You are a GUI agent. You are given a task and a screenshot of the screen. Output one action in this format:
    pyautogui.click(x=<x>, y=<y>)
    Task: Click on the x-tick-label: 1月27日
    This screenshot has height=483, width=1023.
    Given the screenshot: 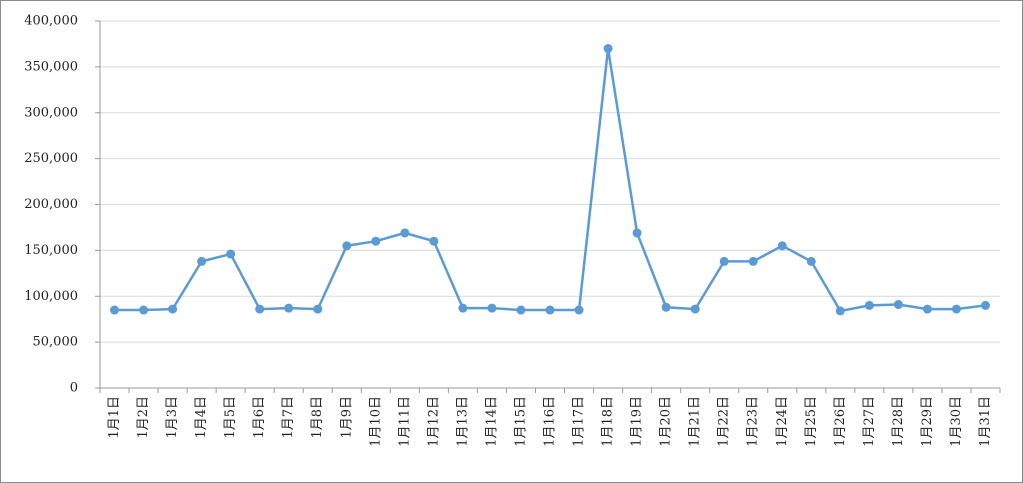 What is the action you would take?
    pyautogui.click(x=869, y=421)
    